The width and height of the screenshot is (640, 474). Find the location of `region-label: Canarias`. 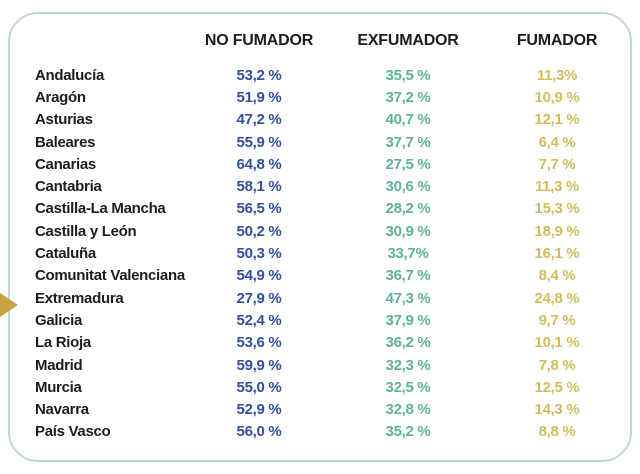

region-label: Canarias is located at coordinates (65, 164).